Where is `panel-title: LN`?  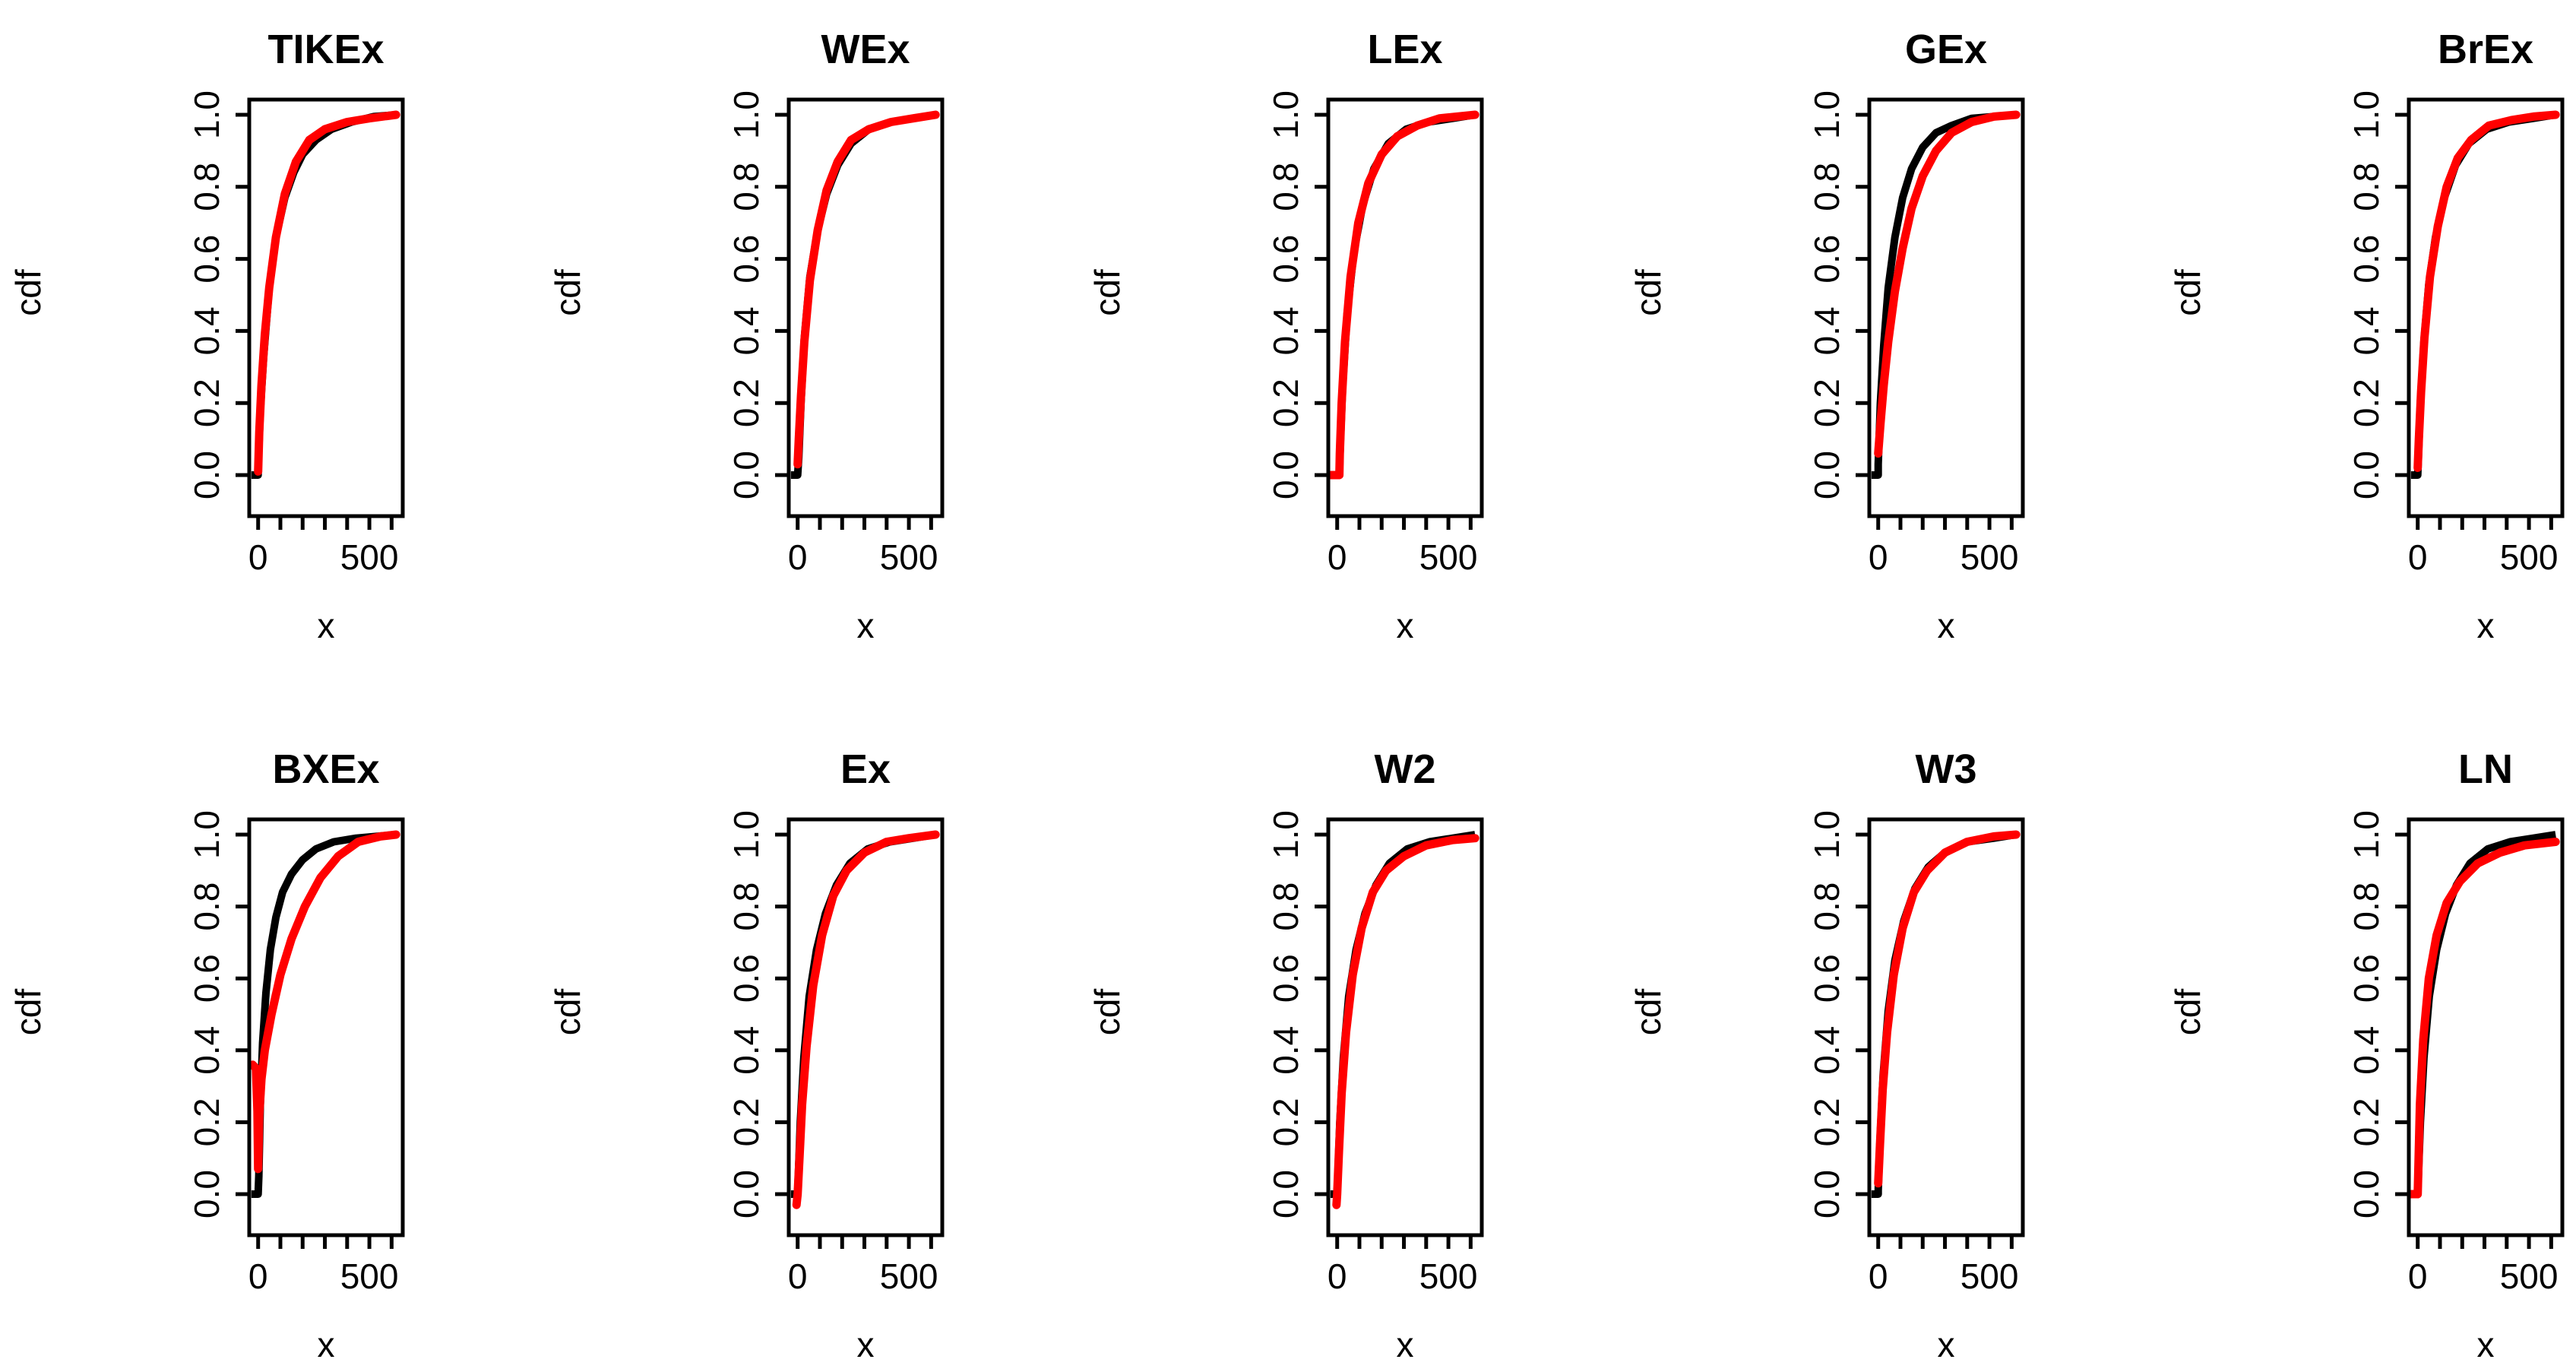 panel-title: LN is located at coordinates (2485, 769).